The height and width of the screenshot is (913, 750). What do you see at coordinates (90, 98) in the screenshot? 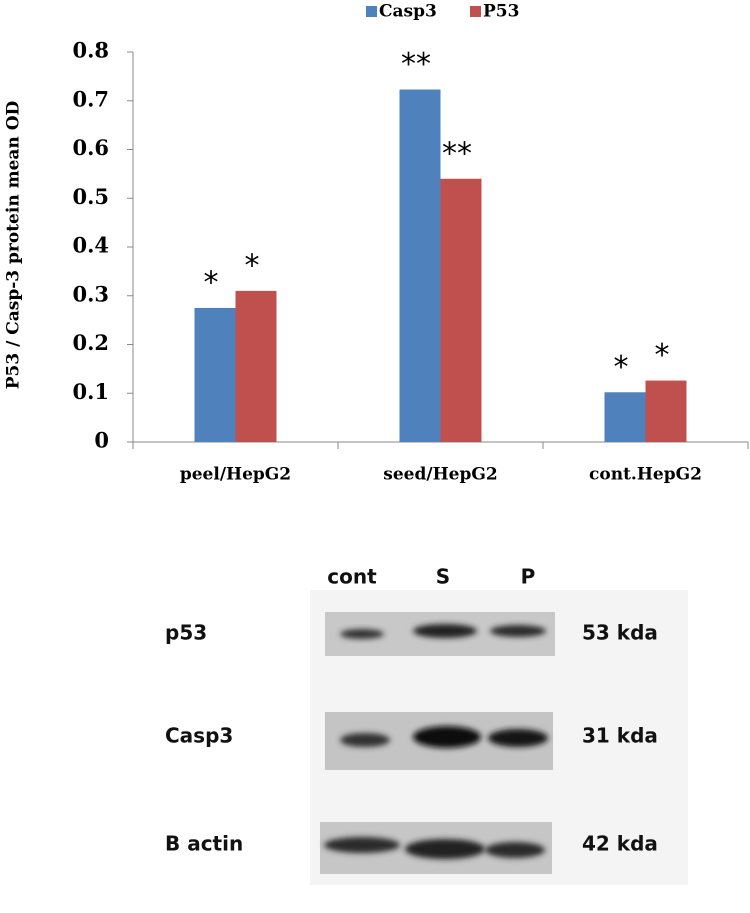
I see `y-tick-label: 0.7` at bounding box center [90, 98].